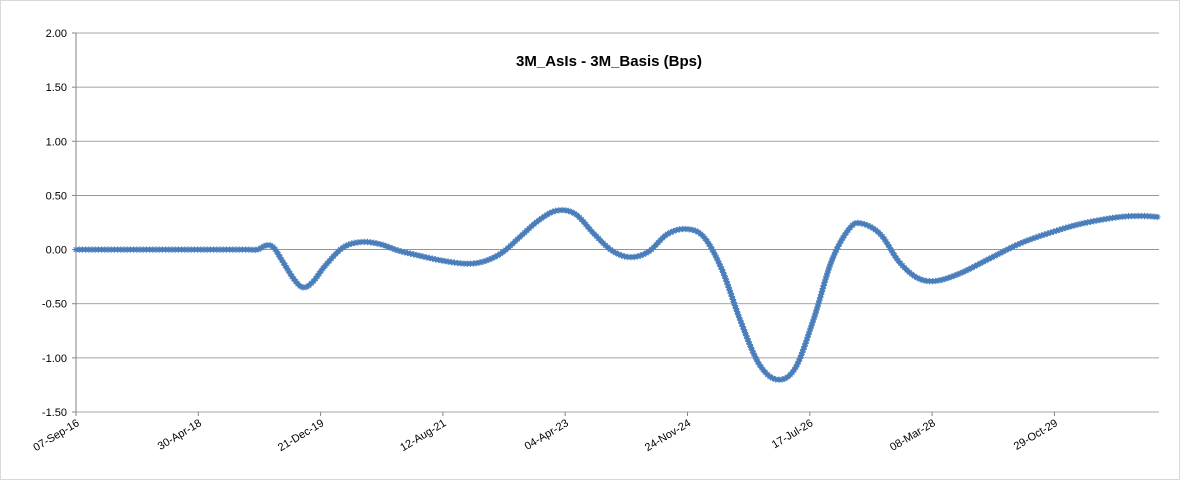  What do you see at coordinates (547, 434) in the screenshot?
I see `x-tick-label: 04-Apr-23` at bounding box center [547, 434].